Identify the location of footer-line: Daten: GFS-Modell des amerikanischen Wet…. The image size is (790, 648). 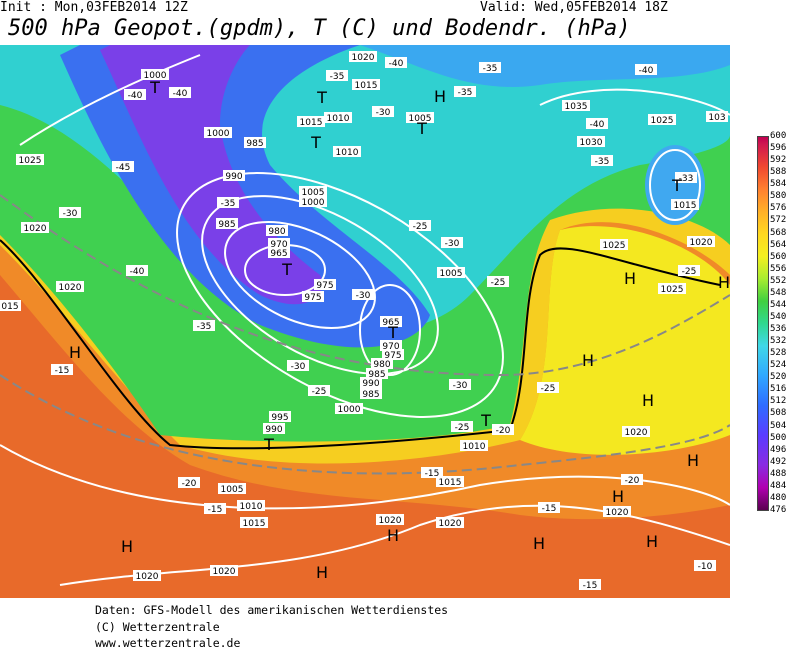
(272, 610).